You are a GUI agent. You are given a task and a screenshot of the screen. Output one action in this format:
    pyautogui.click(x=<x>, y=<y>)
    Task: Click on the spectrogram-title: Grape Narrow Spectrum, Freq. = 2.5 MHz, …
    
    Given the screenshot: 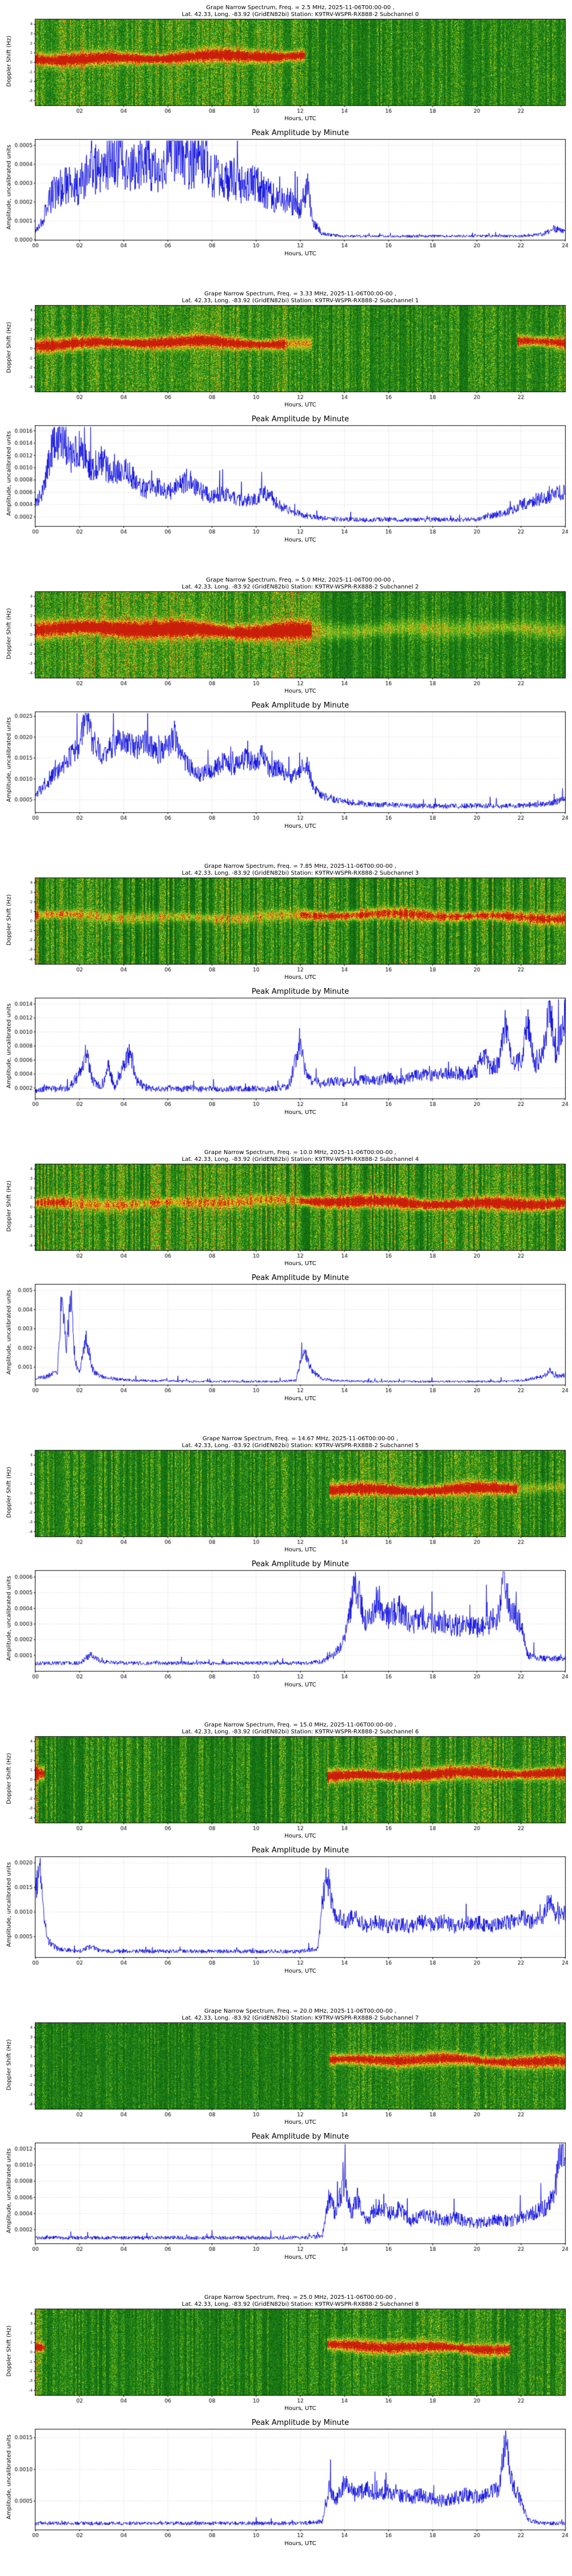 What is the action you would take?
    pyautogui.click(x=300, y=11)
    